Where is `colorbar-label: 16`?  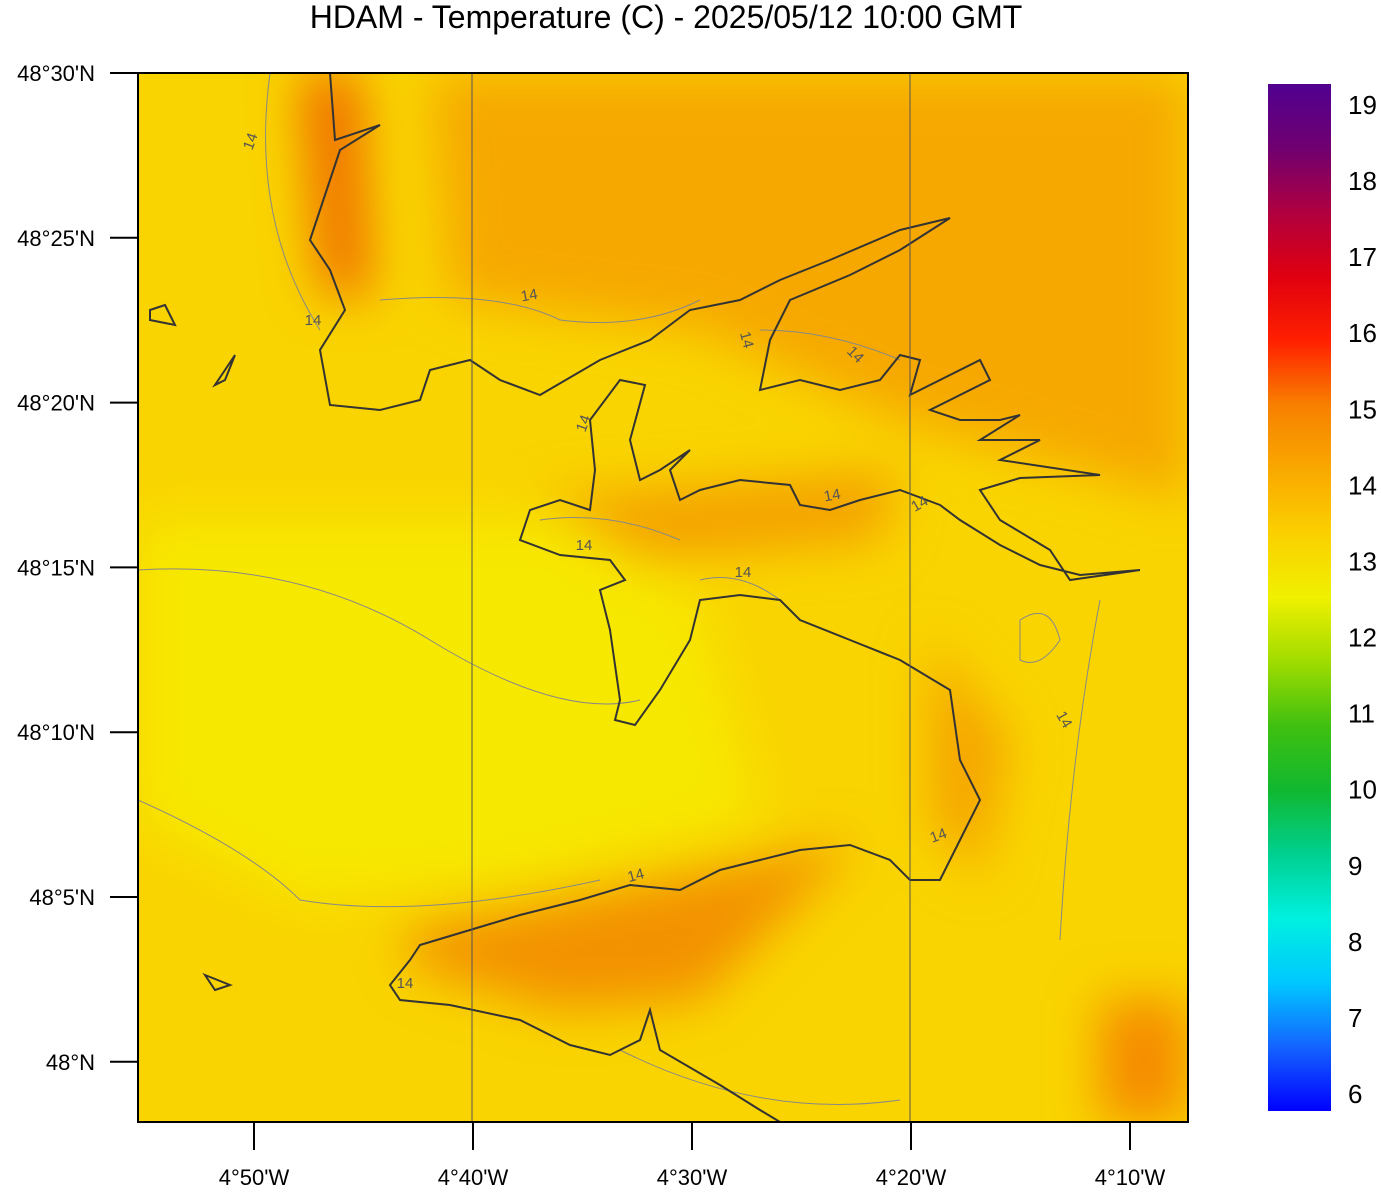
colorbar-label: 16 is located at coordinates (1362, 333).